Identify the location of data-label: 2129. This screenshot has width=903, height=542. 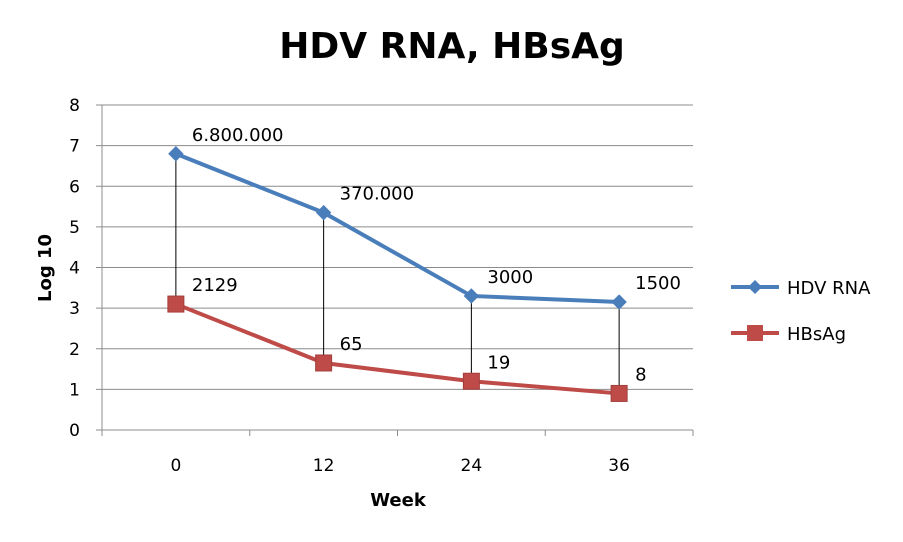
(215, 285).